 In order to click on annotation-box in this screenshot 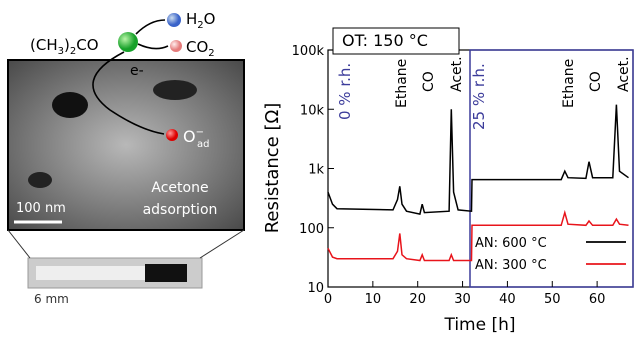, I will do `click(396, 41)`.